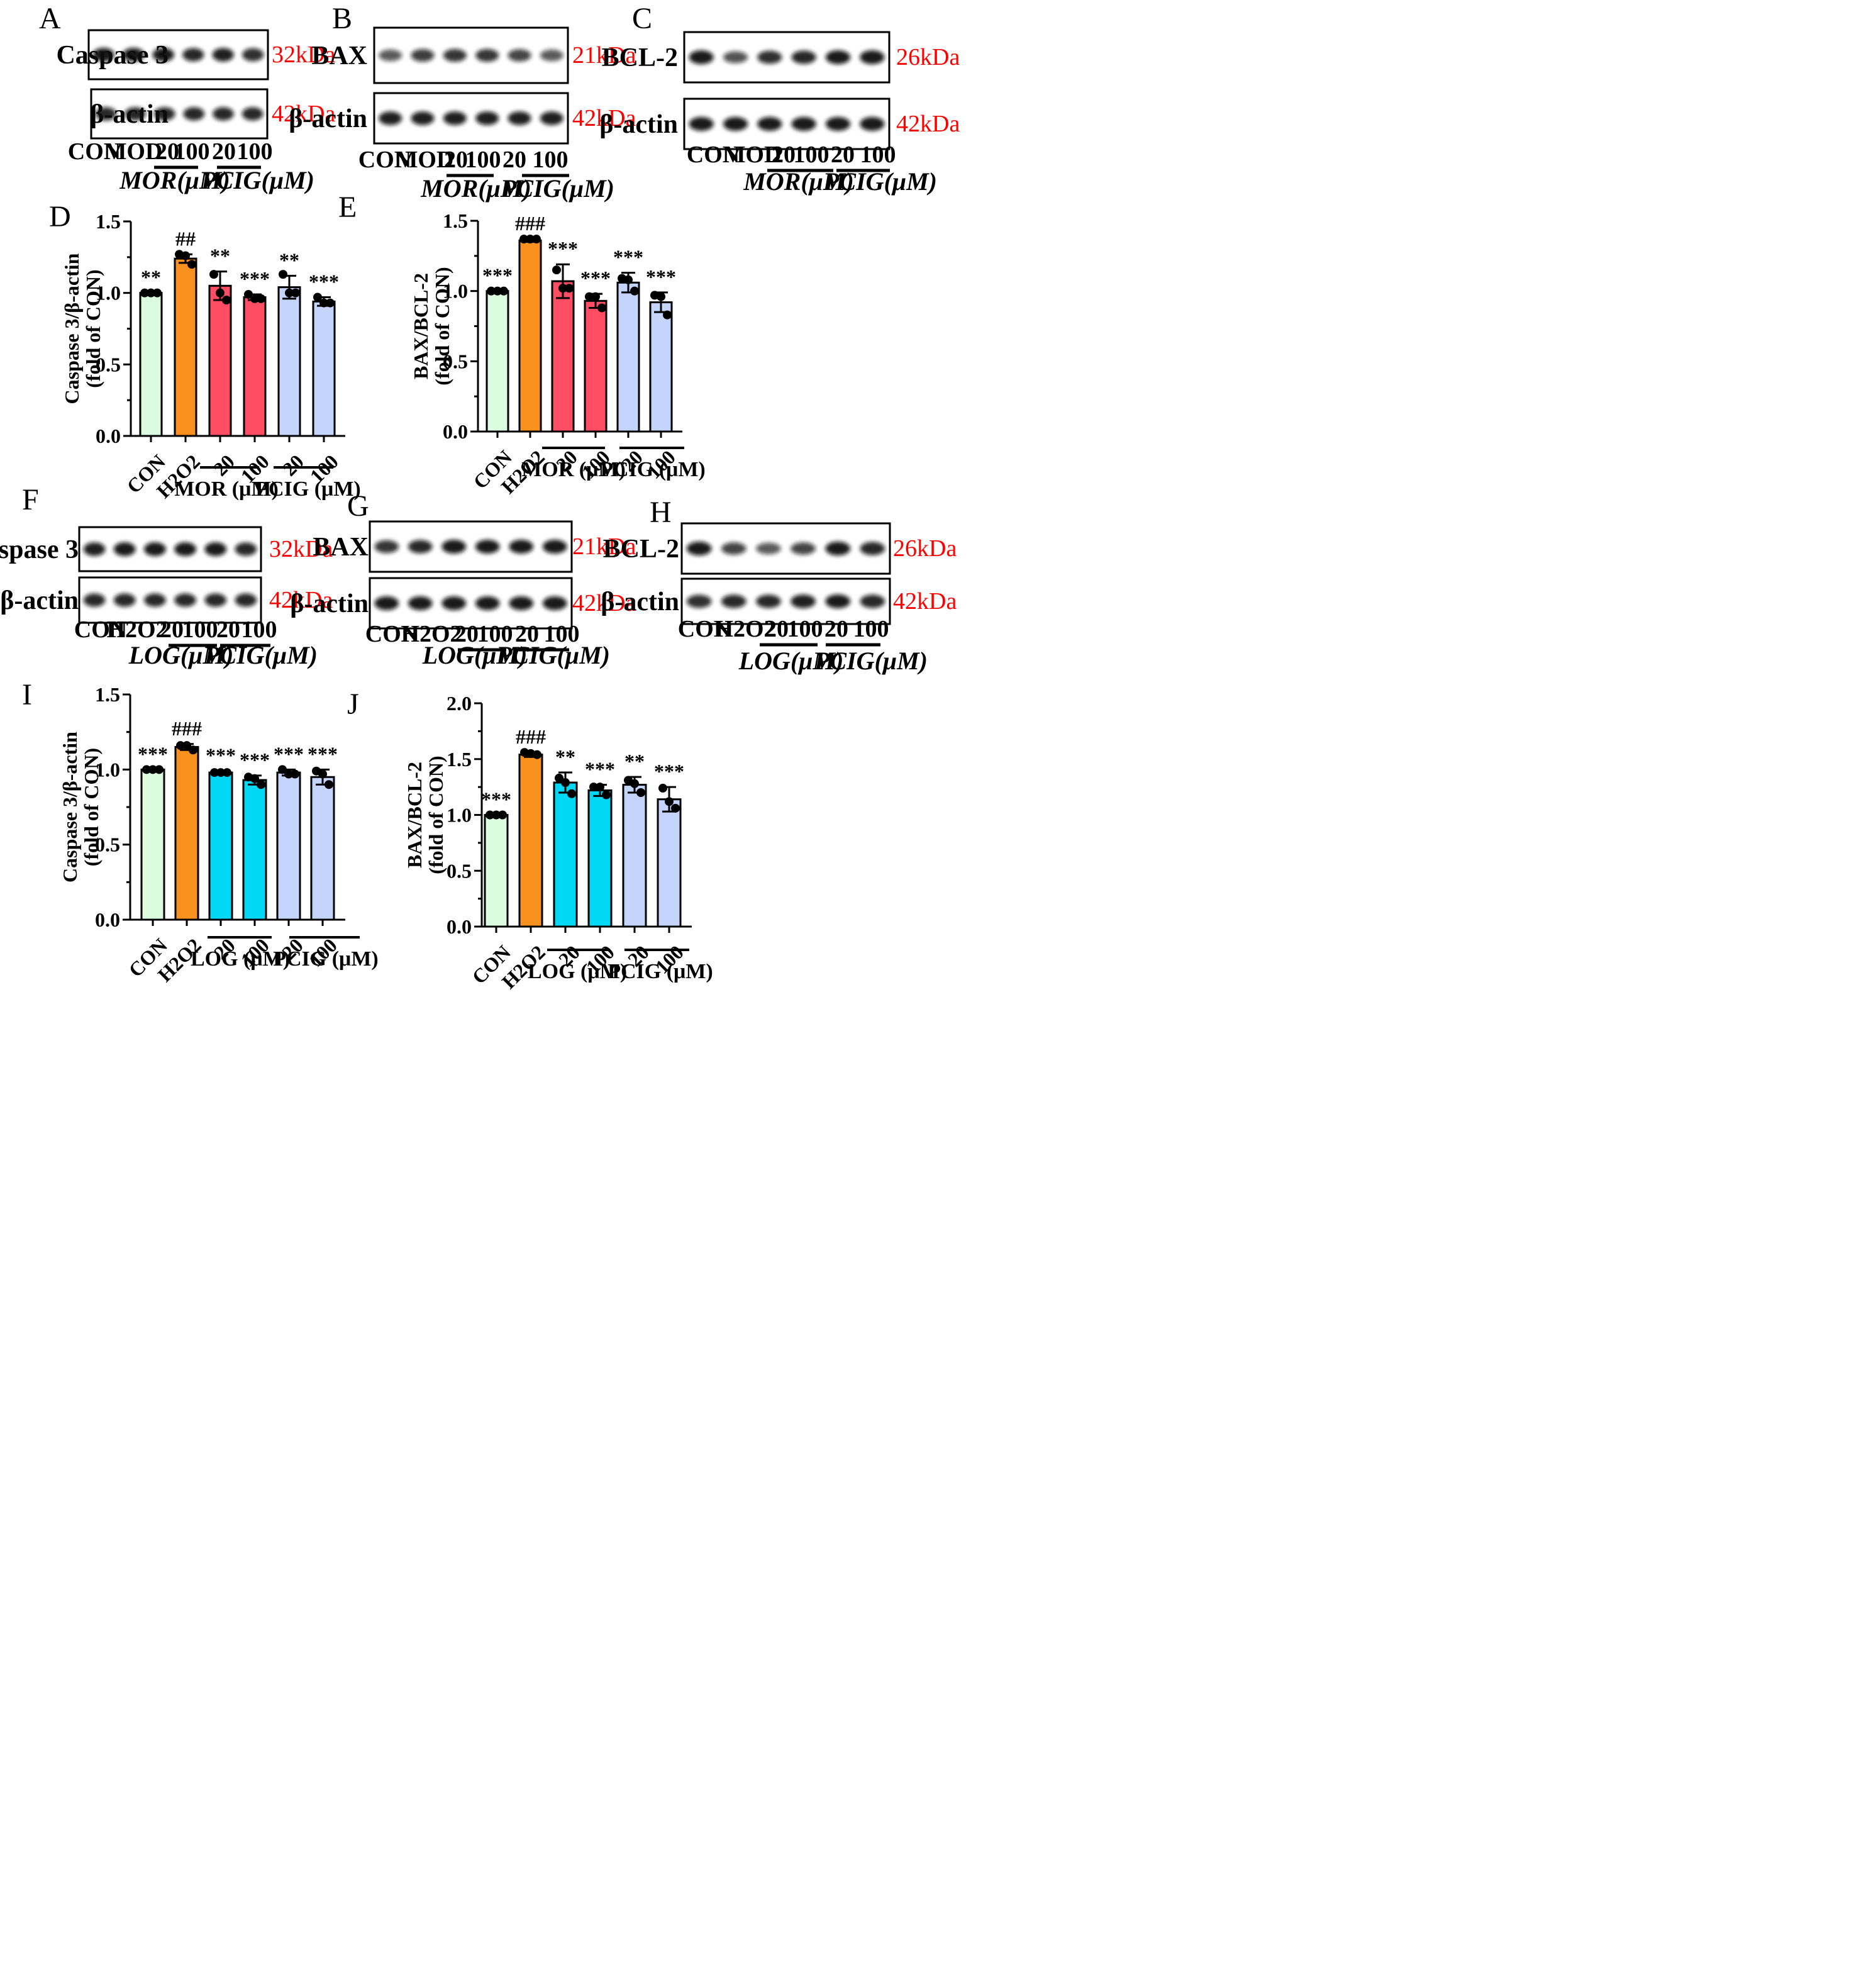 The image size is (1876, 1962). I want to click on panel-letter: H, so click(661, 512).